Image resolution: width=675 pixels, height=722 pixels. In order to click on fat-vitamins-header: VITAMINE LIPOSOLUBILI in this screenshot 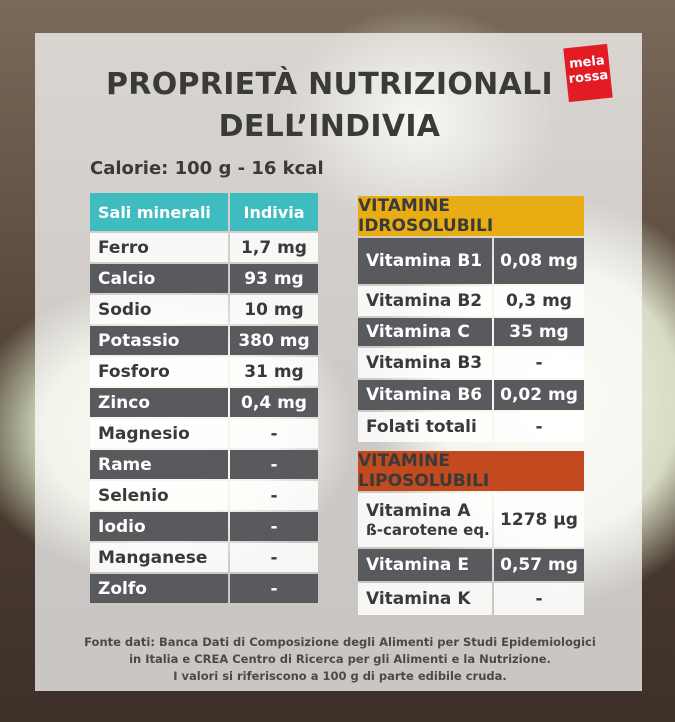, I will do `click(471, 471)`.